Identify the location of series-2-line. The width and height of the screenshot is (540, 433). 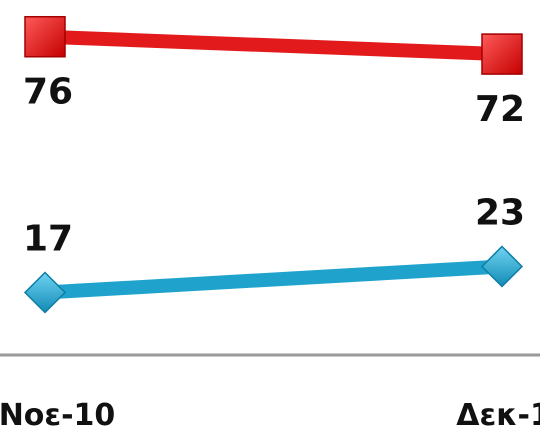
(273, 279).